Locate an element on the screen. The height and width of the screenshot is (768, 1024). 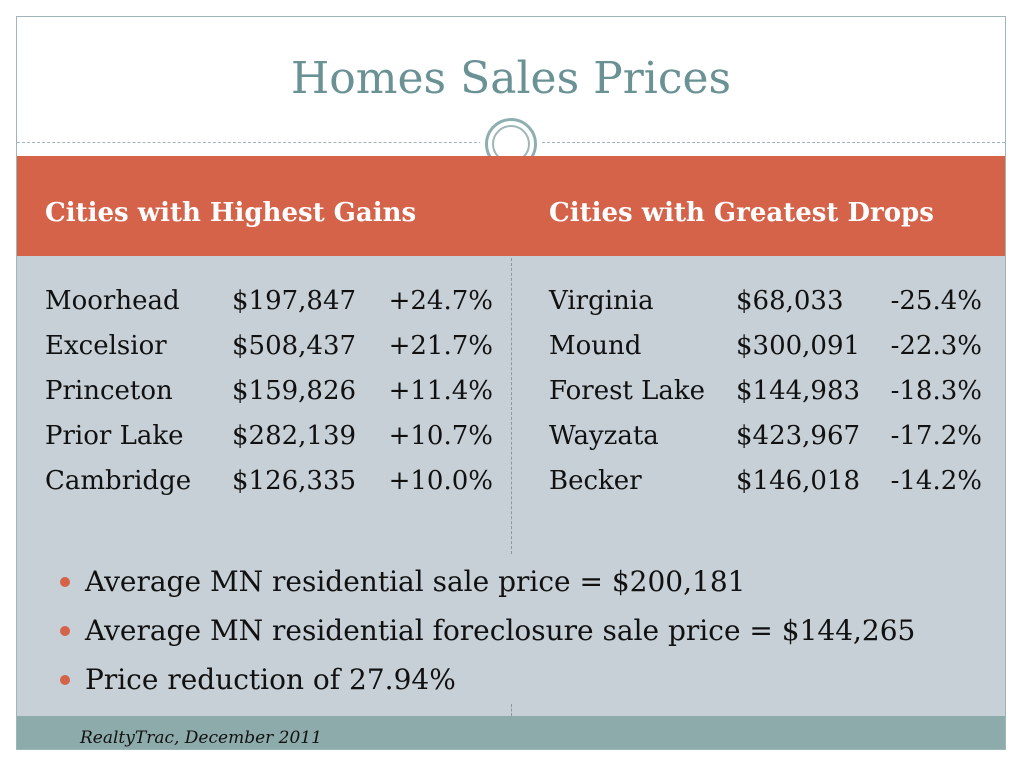
table-row: Cambridge $126,335 +10.0% is located at coordinates (270, 485).